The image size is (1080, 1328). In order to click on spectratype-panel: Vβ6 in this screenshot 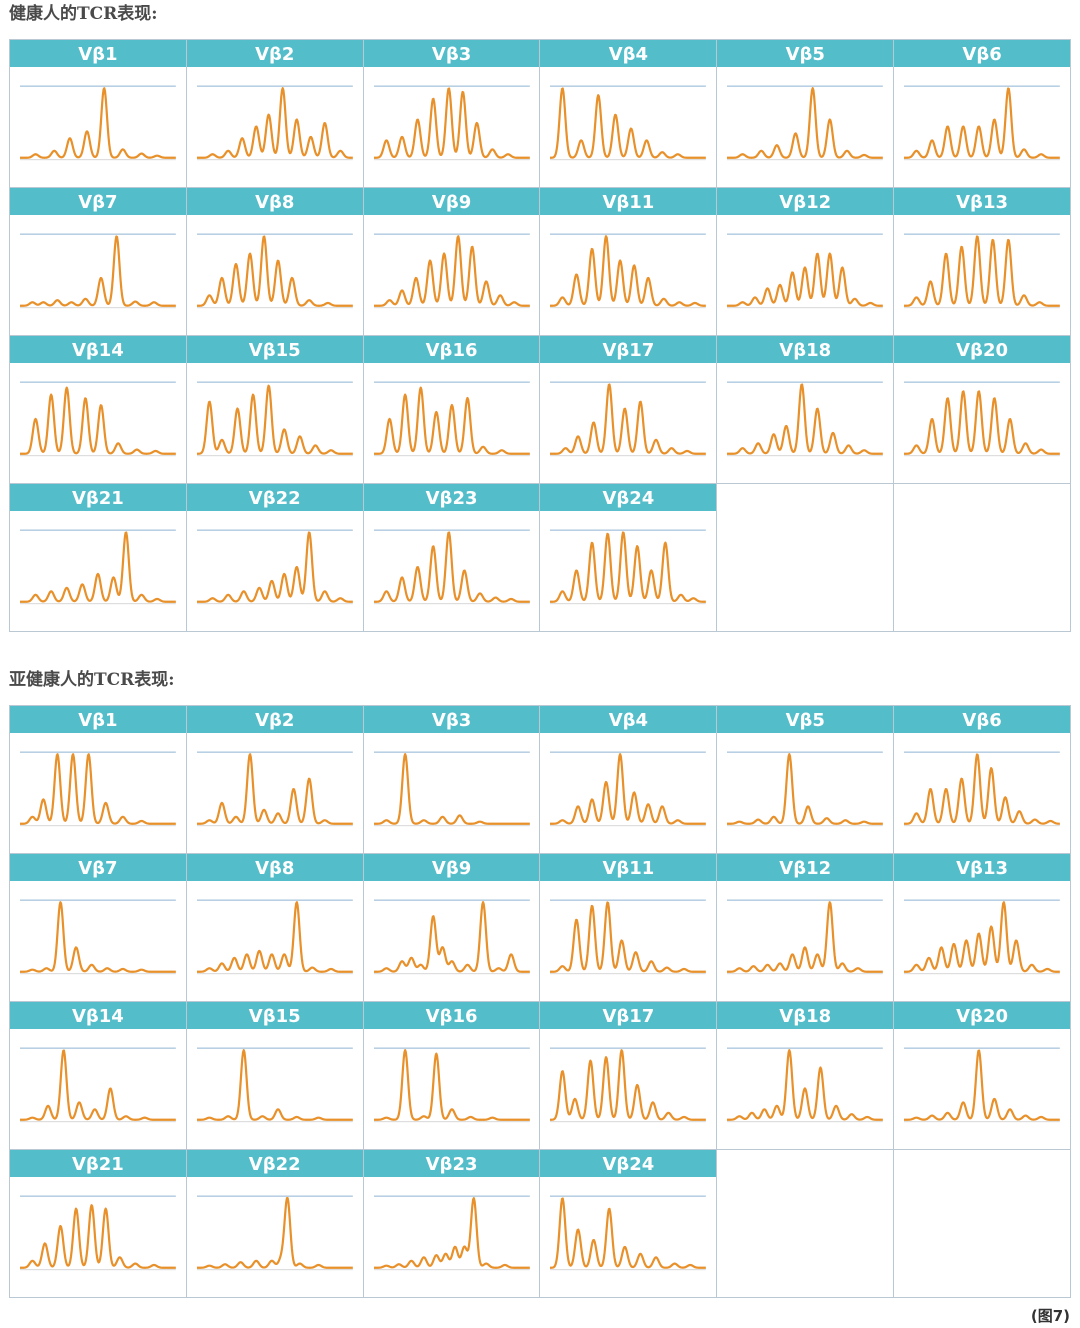, I will do `click(982, 780)`.